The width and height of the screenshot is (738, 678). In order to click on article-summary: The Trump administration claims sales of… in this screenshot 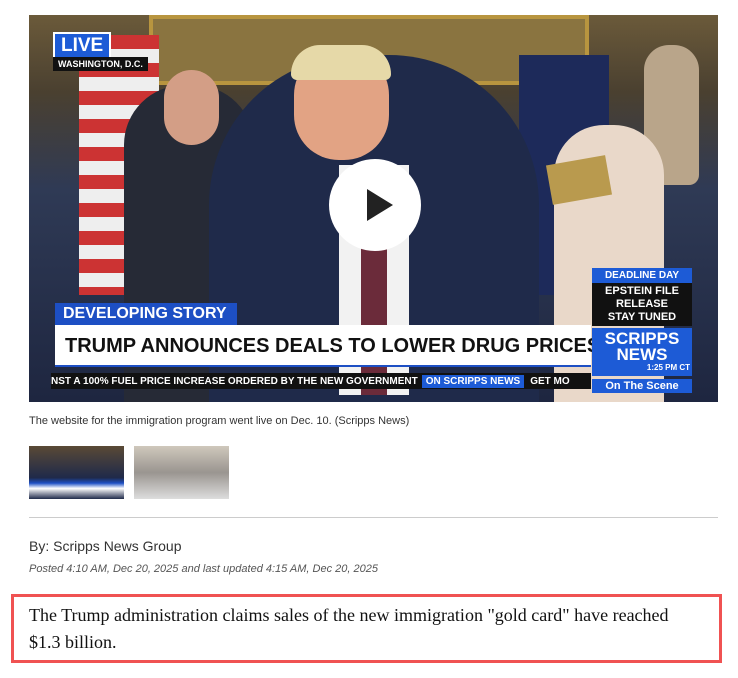, I will do `click(366, 628)`.